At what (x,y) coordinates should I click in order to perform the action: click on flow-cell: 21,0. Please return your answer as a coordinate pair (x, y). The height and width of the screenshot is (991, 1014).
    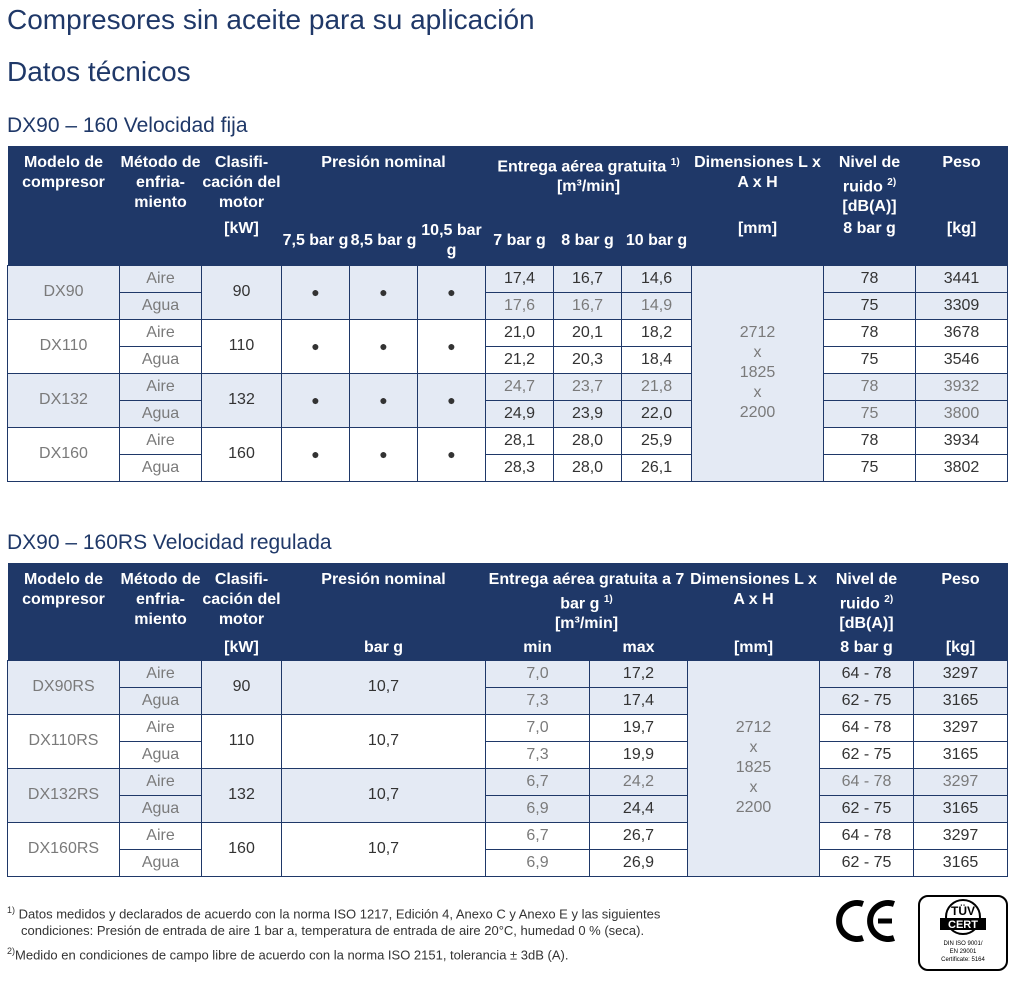
    Looking at the image, I should click on (520, 332).